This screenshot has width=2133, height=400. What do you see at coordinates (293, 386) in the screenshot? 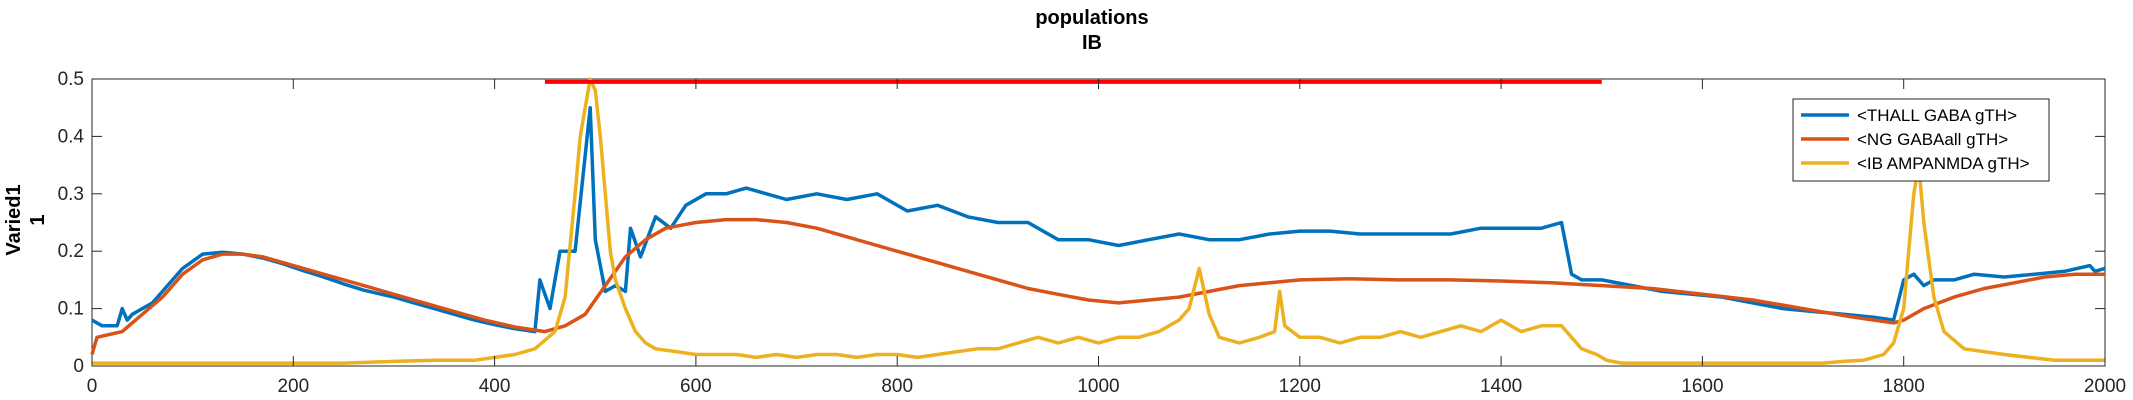
I see `x-tick-label: 200` at bounding box center [293, 386].